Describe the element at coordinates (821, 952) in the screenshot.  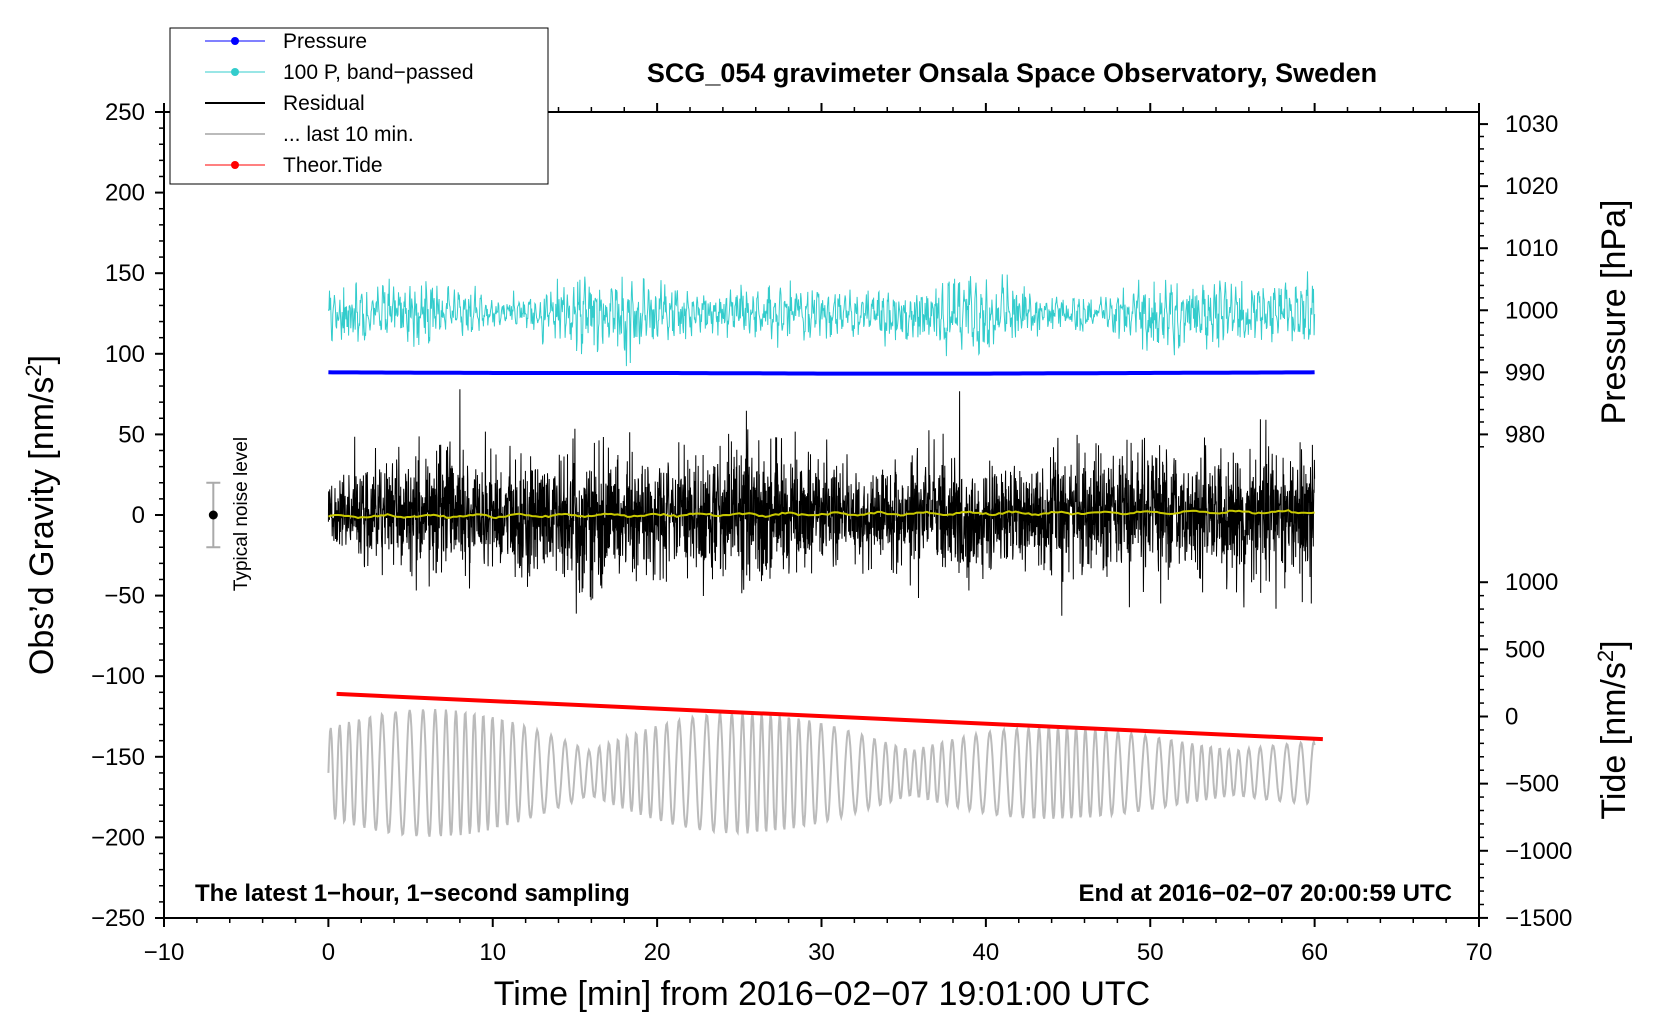
I see `x-tick-label: 30` at that location.